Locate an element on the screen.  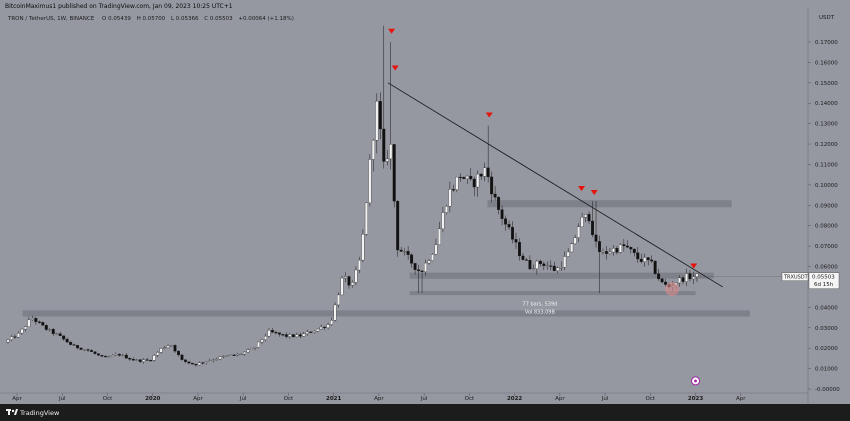
price-tick-label: 0.10000 is located at coordinates (826, 186).